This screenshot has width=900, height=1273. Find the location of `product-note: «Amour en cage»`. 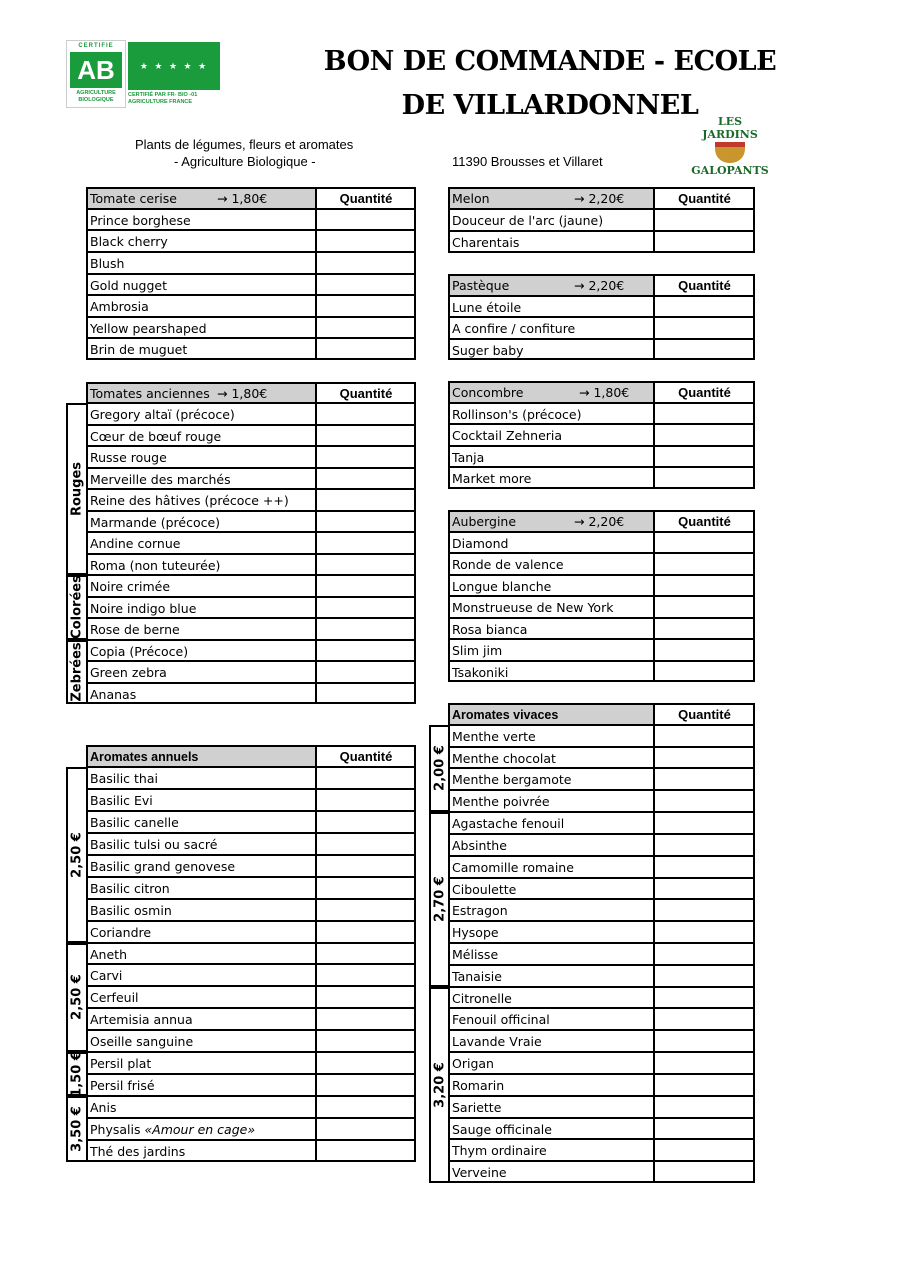

product-note: «Amour en cage» is located at coordinates (200, 1130).